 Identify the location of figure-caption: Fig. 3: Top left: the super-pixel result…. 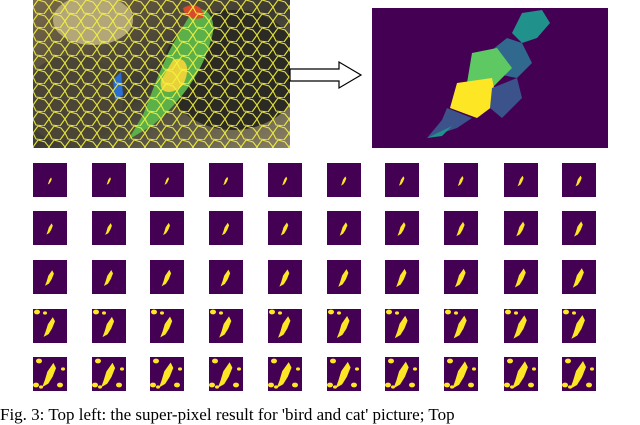
(227, 414).